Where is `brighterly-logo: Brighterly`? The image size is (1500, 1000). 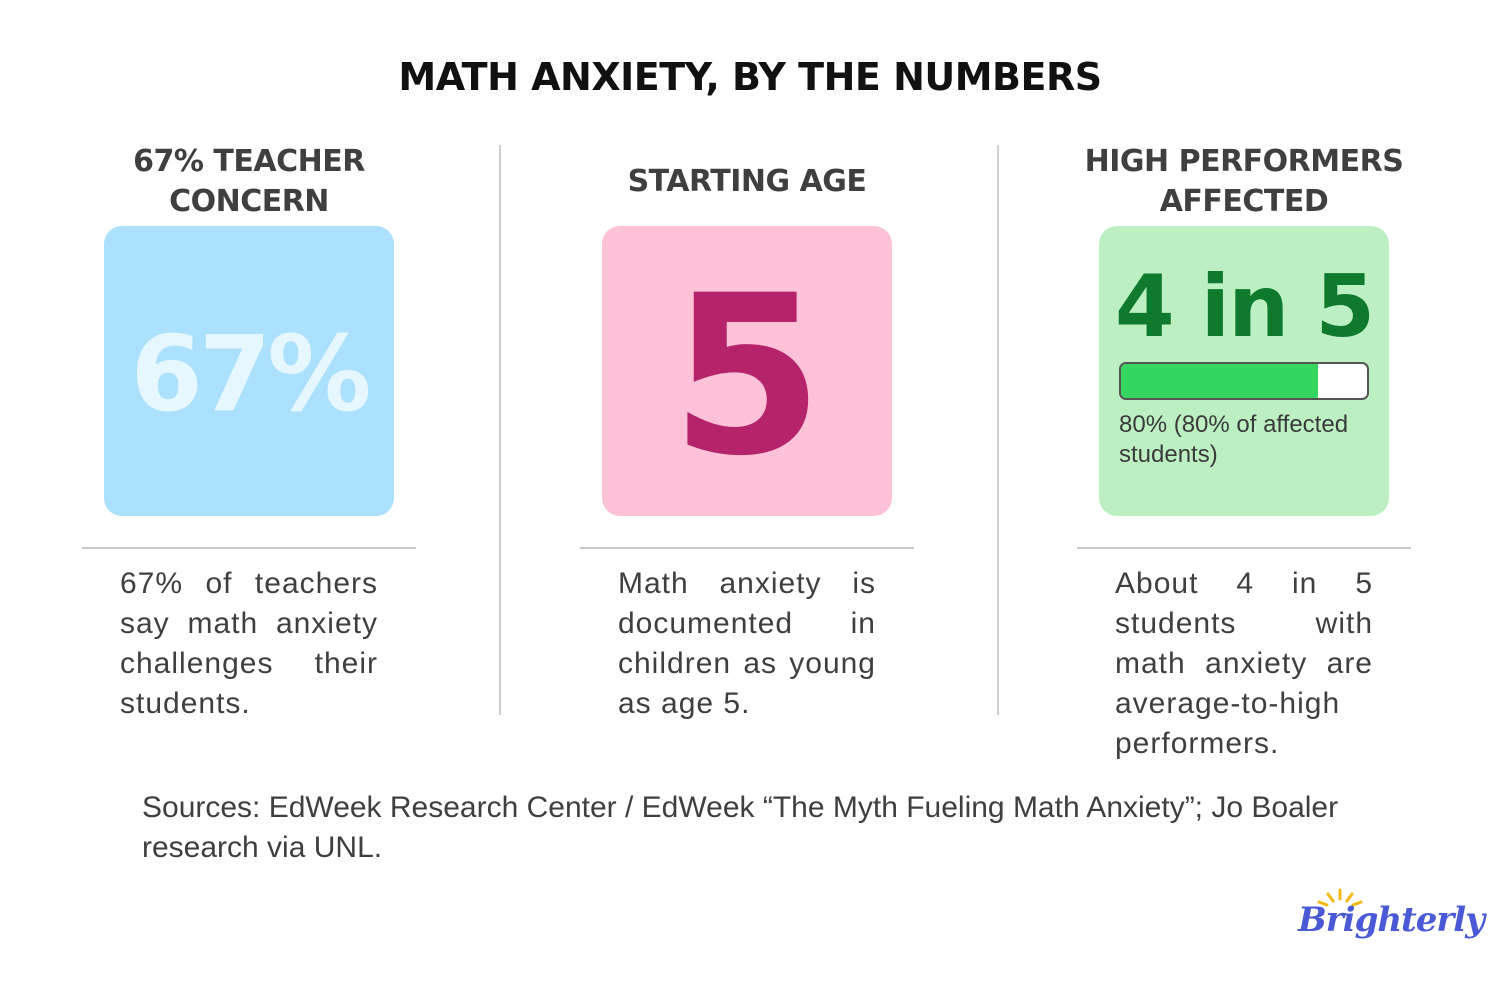
brighterly-logo: Brighterly is located at coordinates (1391, 920).